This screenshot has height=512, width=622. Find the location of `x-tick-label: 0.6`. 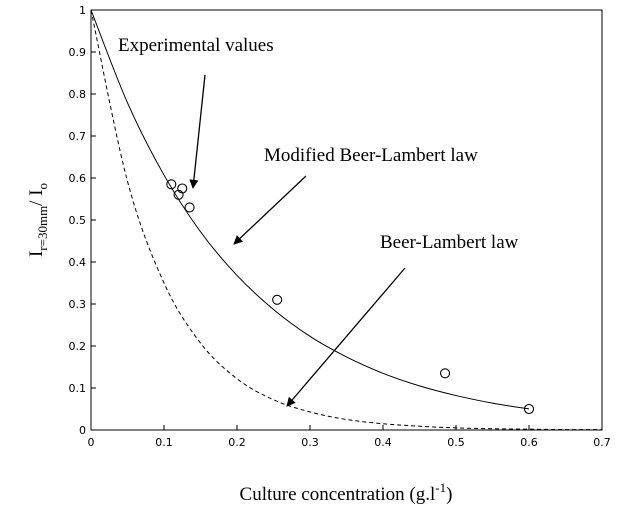

x-tick-label: 0.6 is located at coordinates (529, 442).